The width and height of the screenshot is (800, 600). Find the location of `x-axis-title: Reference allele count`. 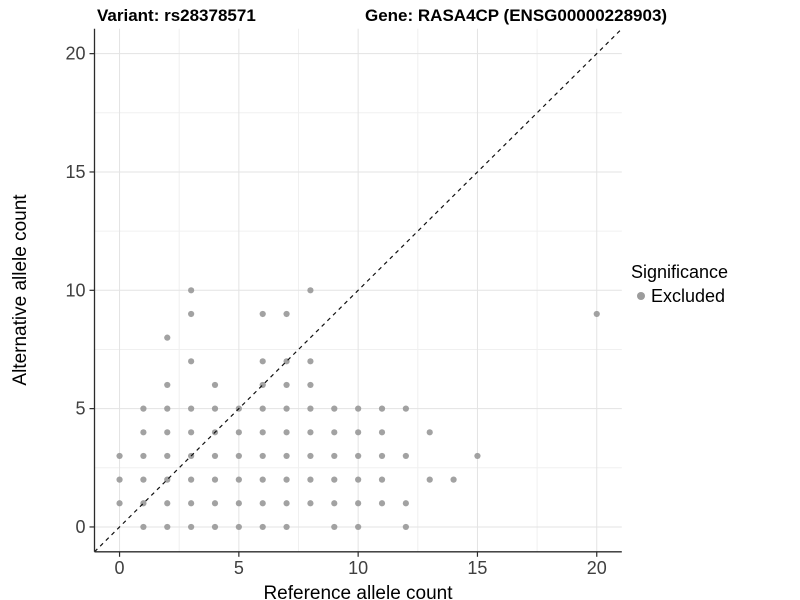

x-axis-title: Reference allele count is located at coordinates (358, 591).